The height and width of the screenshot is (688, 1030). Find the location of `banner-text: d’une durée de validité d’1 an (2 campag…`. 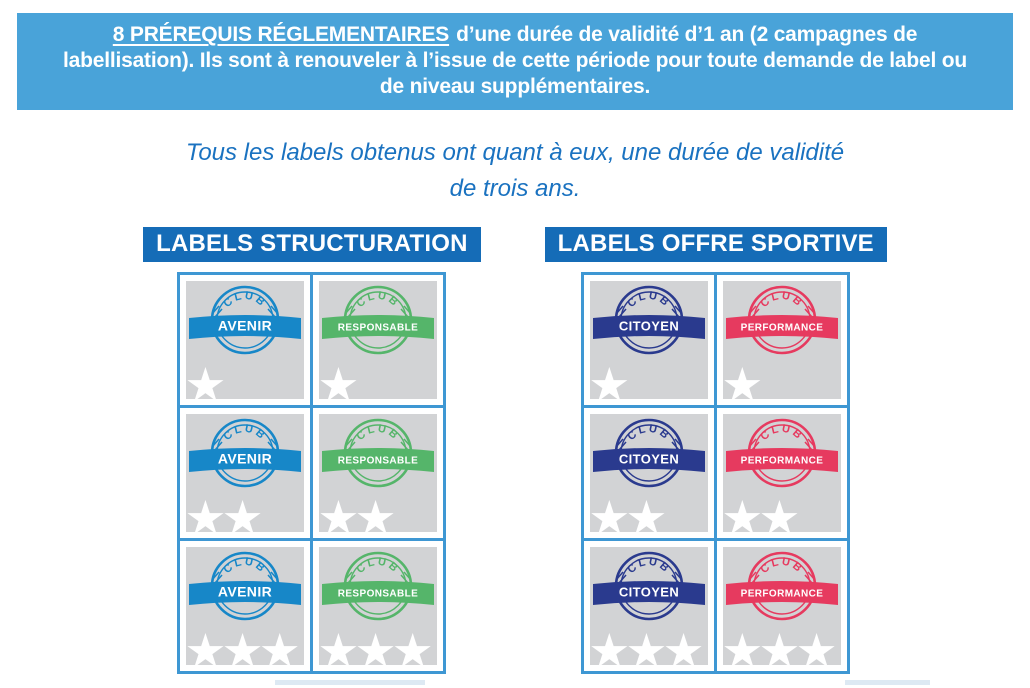

banner-text: d’une durée de validité d’1 an (2 campag… is located at coordinates (515, 60).